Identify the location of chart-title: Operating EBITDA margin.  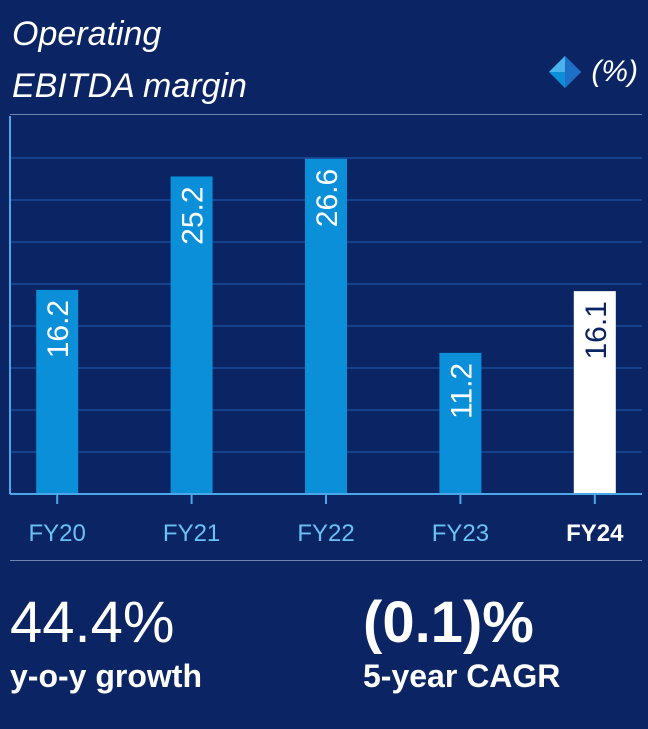
(129, 60).